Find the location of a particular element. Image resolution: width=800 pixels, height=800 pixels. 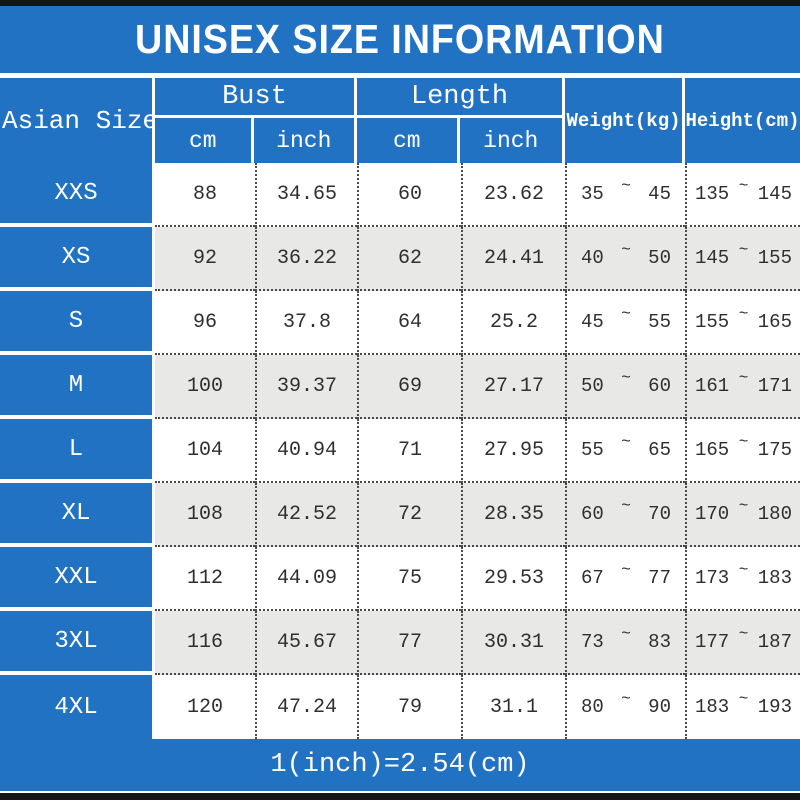

divider is located at coordinates (400, 792).